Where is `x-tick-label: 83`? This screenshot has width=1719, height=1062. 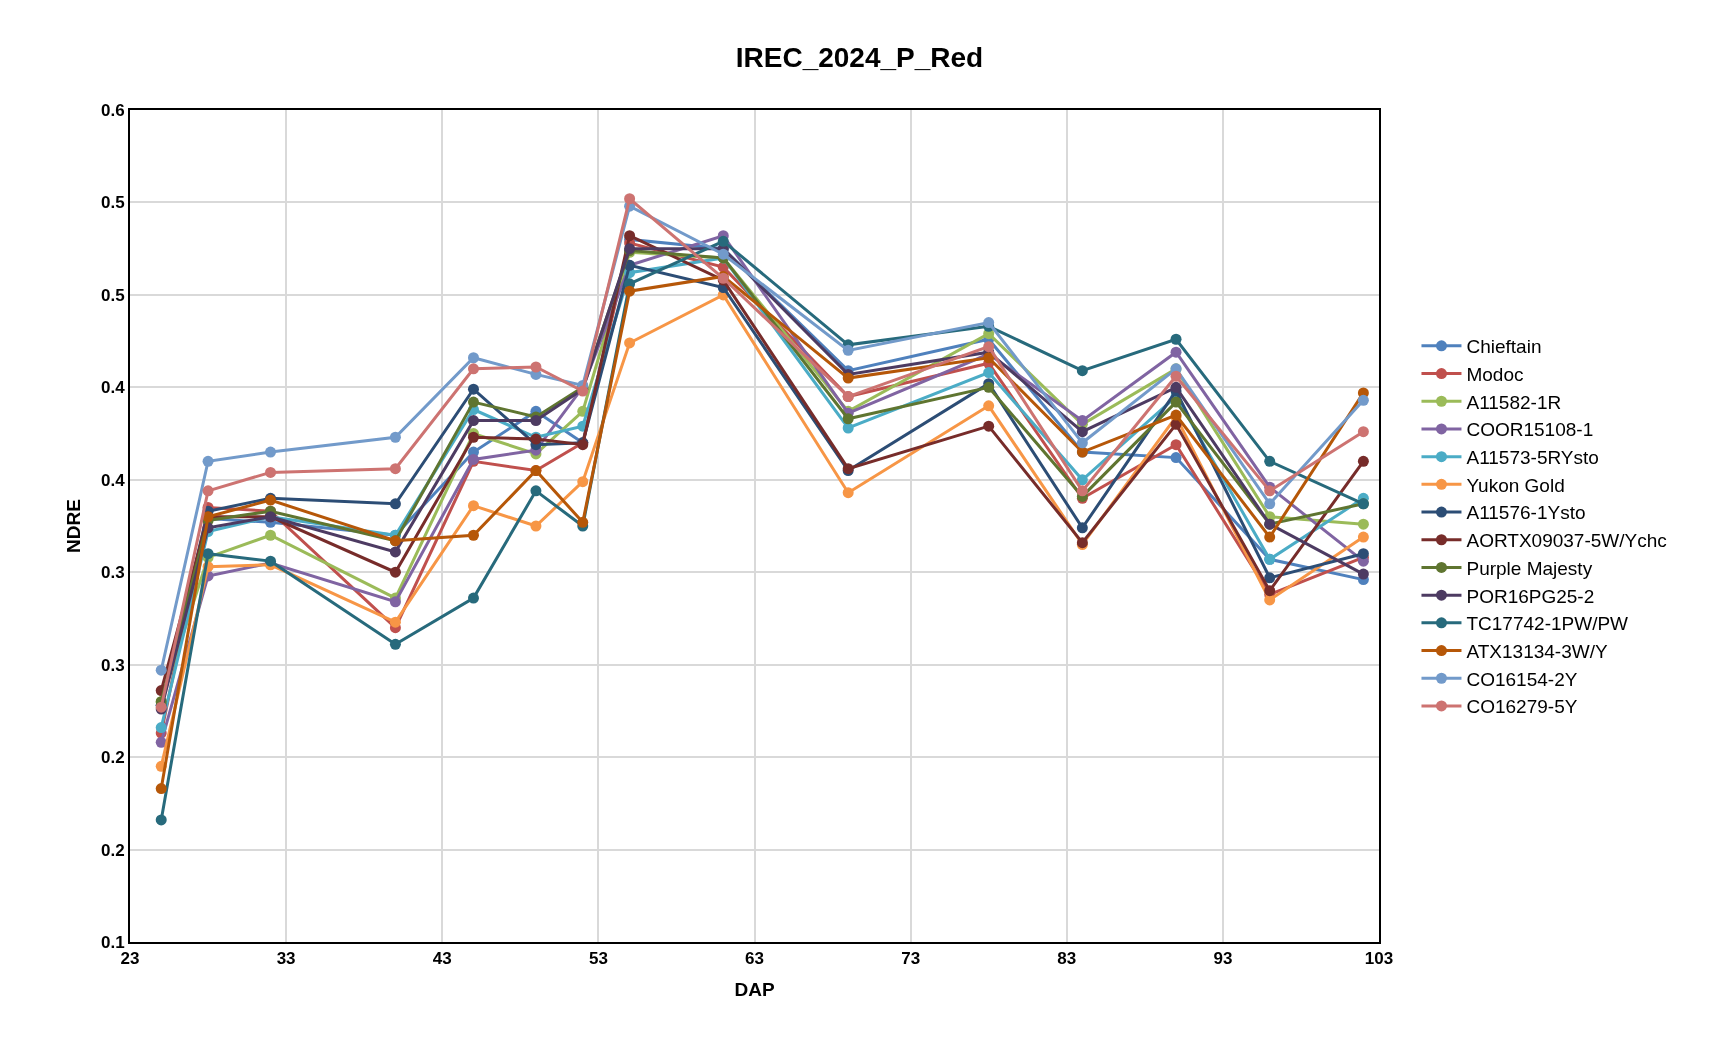
x-tick-label: 83 is located at coordinates (1067, 959).